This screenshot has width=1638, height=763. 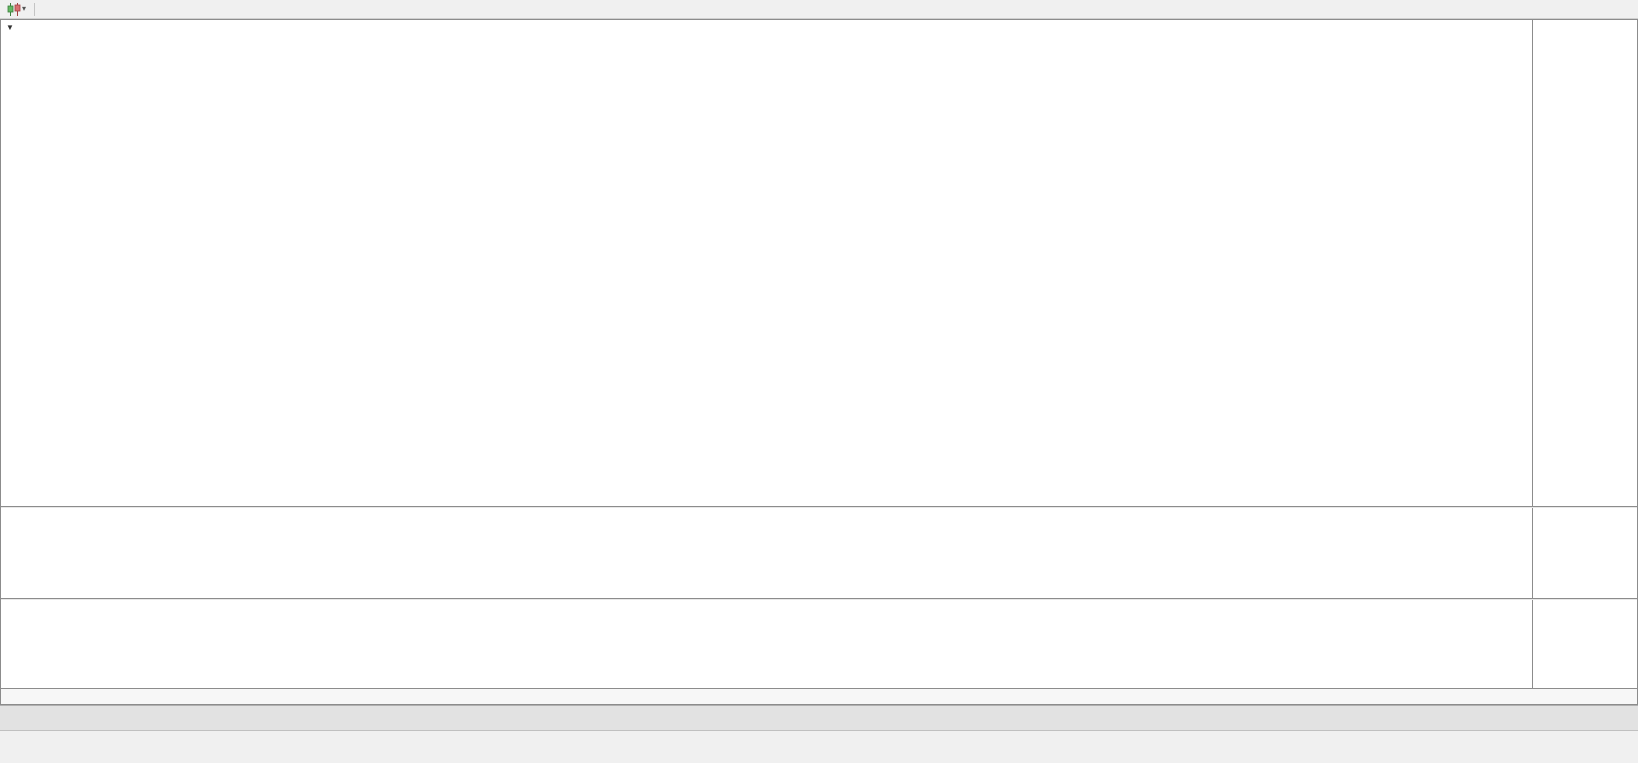 I want to click on rsi-panel, so click(x=766, y=553).